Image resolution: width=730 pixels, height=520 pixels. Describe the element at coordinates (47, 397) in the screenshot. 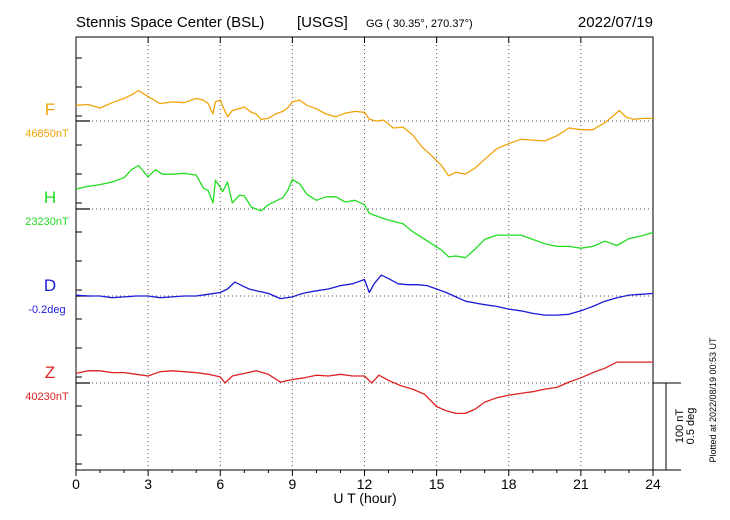

I see `series-baseline-z: 40230nT` at that location.